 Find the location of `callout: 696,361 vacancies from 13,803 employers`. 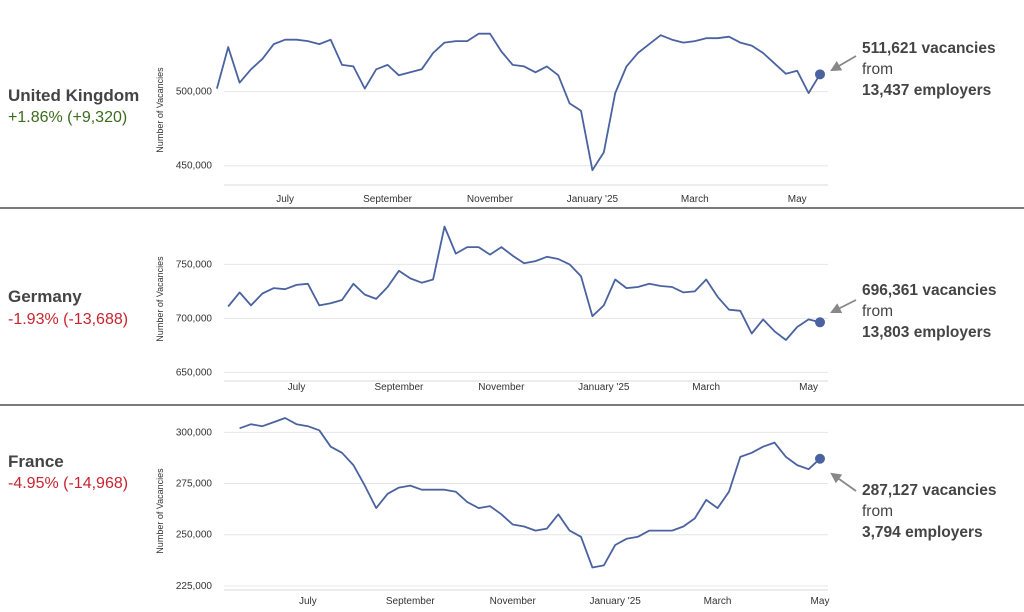

callout: 696,361 vacancies from 13,803 employers is located at coordinates (943, 311).